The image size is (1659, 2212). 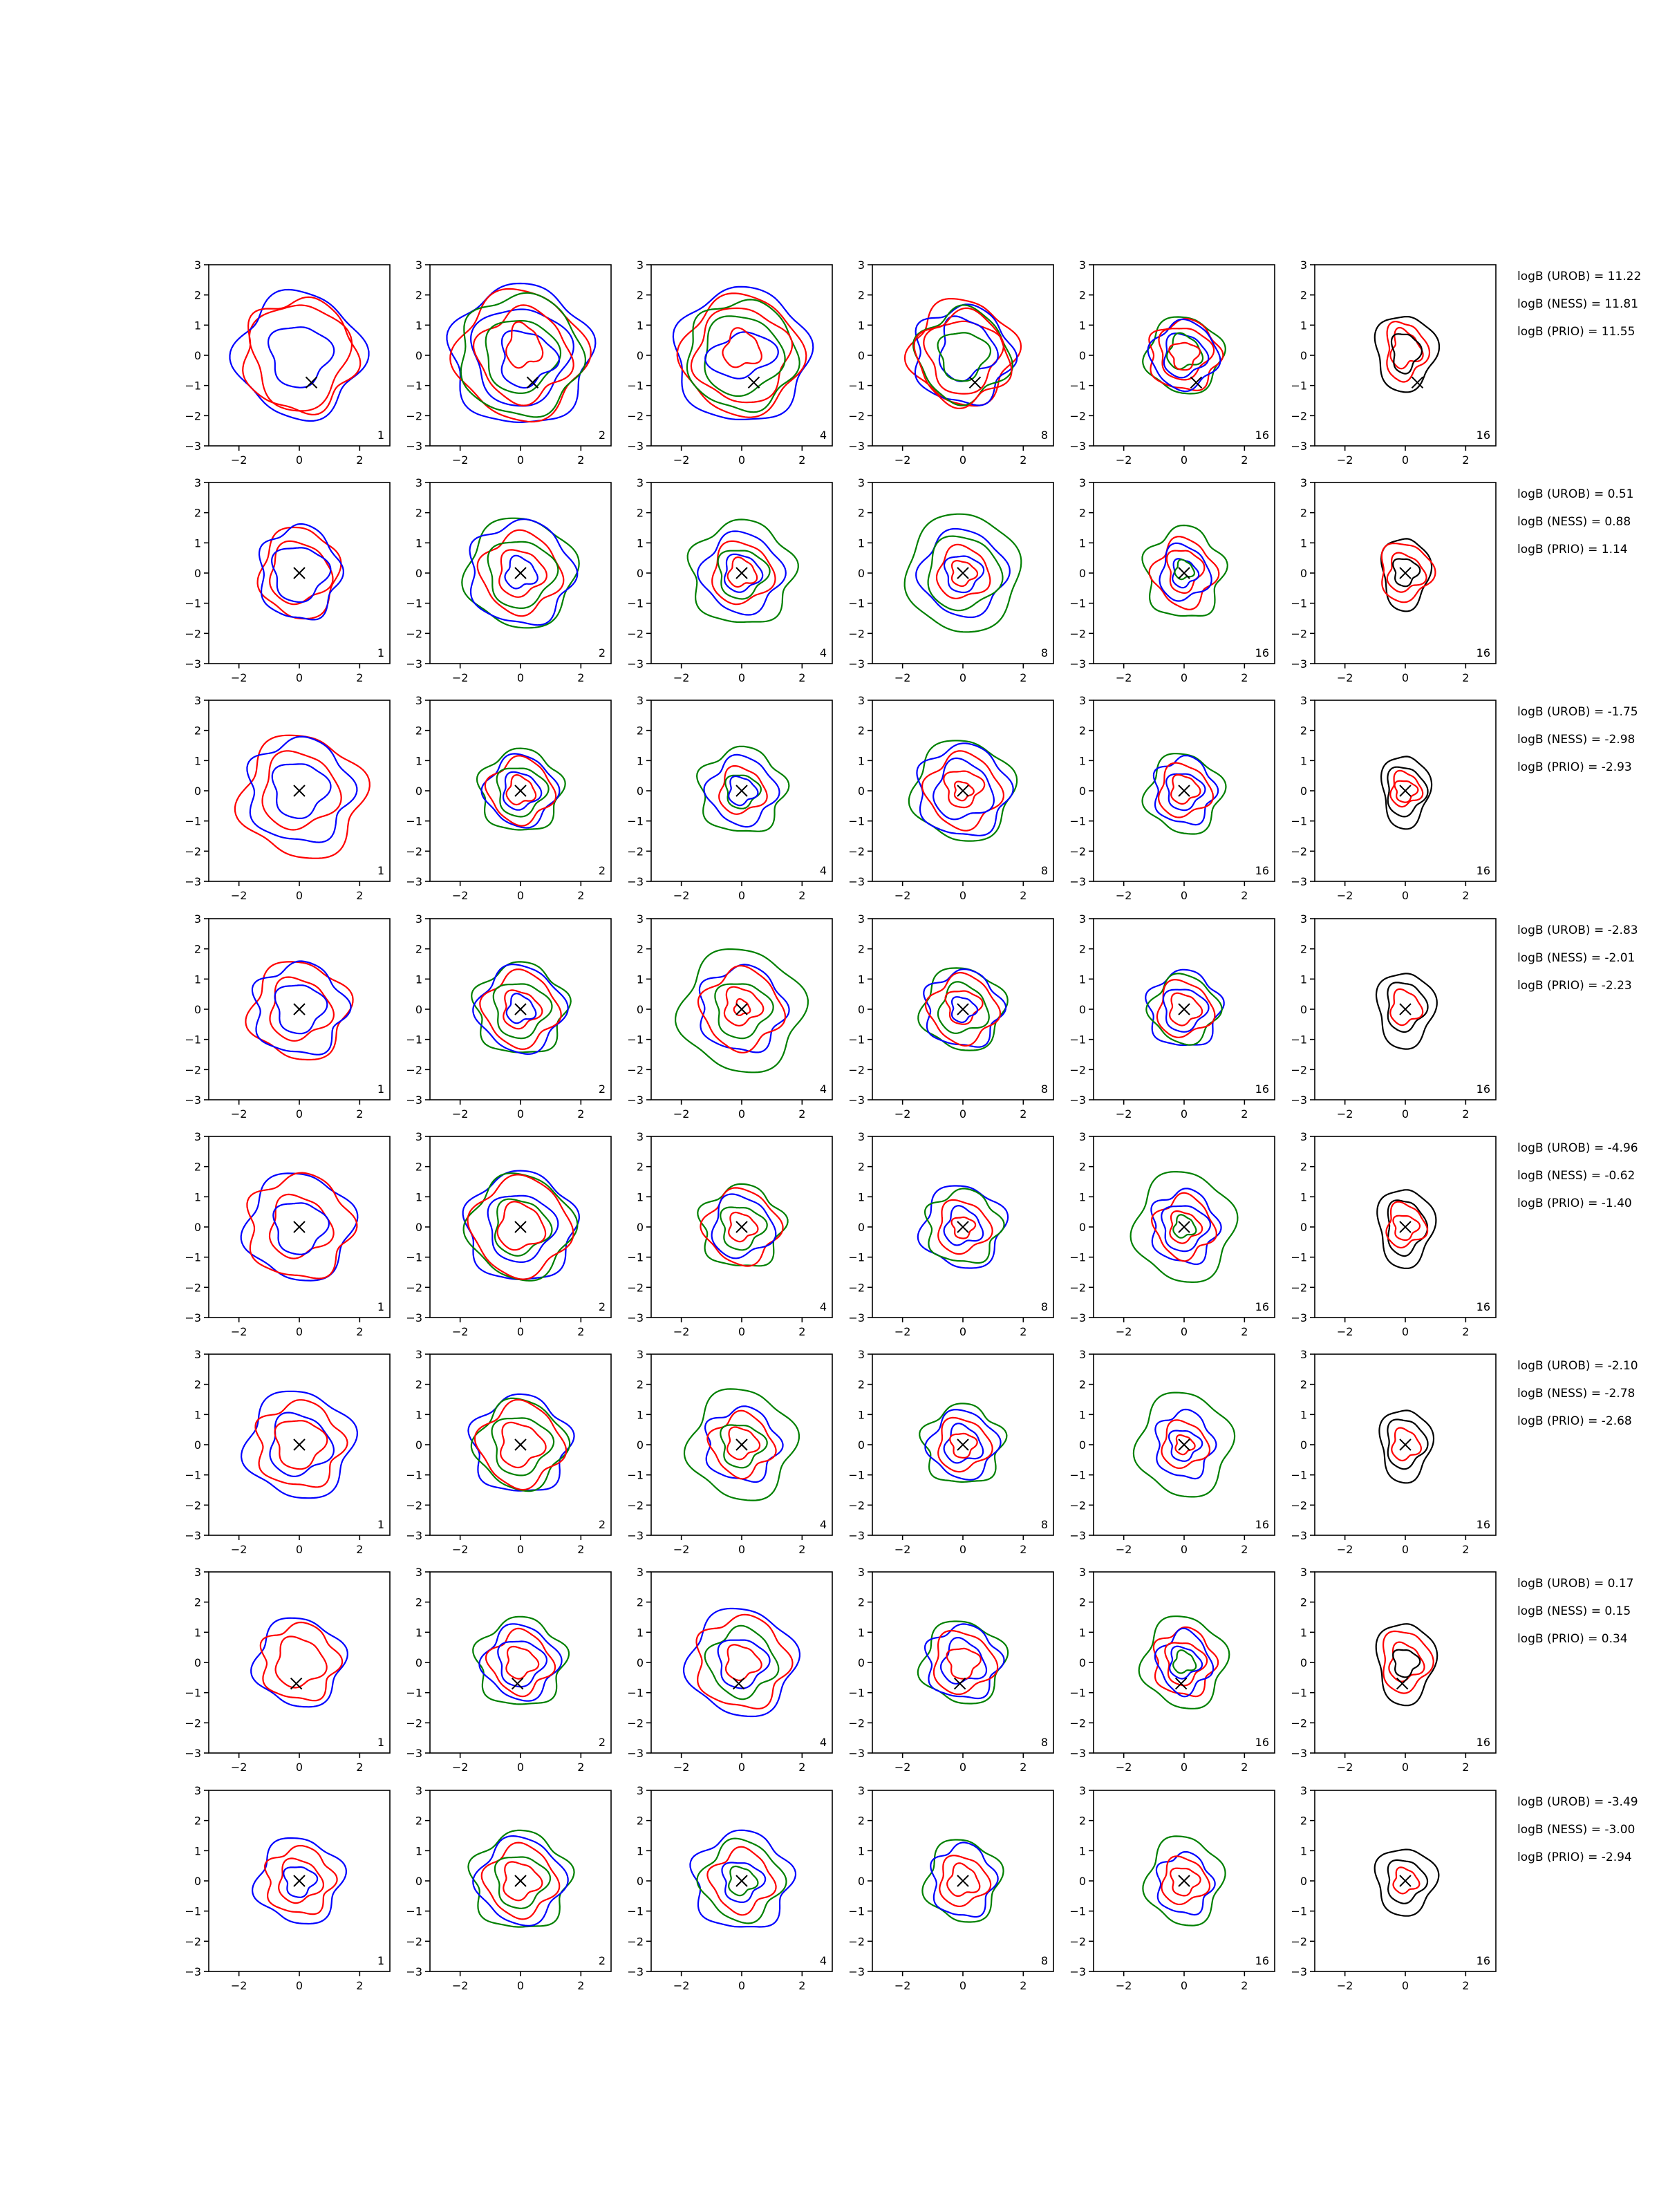 What do you see at coordinates (1172, 580) in the screenshot?
I see `panel-r2-c5: −2 0 2 −3 −2 −1 0 1 2 3 16` at bounding box center [1172, 580].